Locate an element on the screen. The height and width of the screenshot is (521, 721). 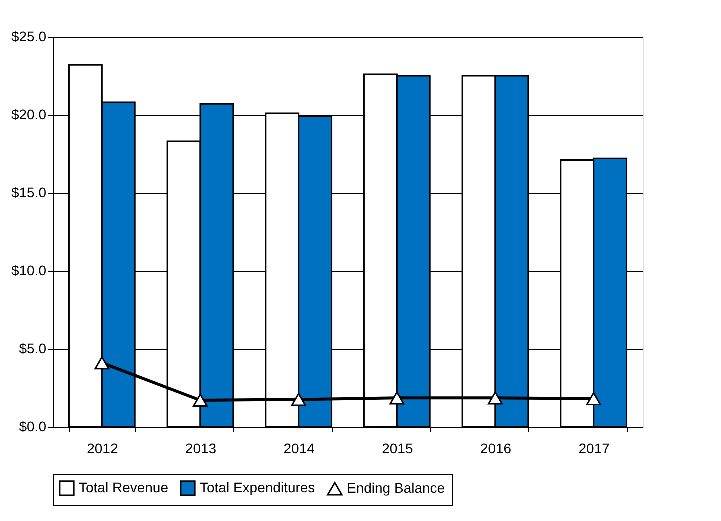
y-tick-label: $0.0 is located at coordinates (33, 426).